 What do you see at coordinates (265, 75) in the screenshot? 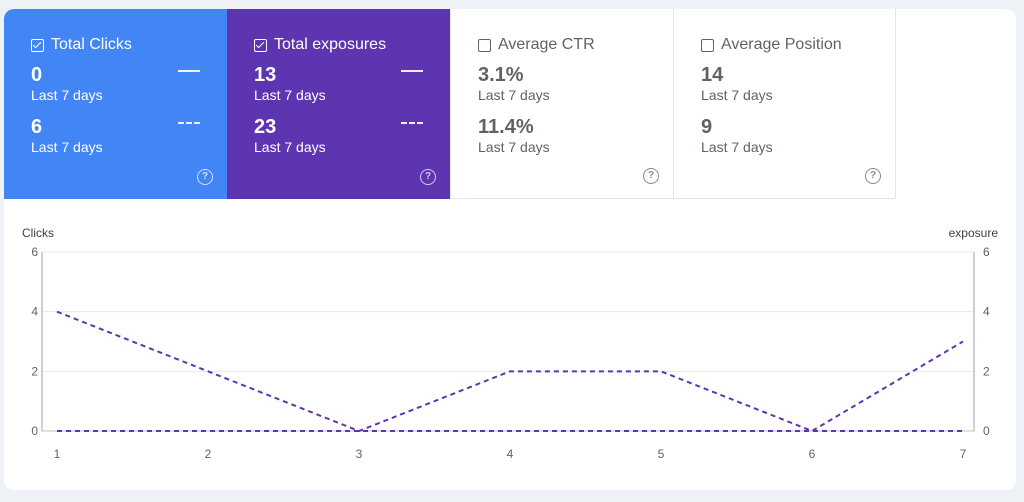
I see `metric-value: 13` at bounding box center [265, 75].